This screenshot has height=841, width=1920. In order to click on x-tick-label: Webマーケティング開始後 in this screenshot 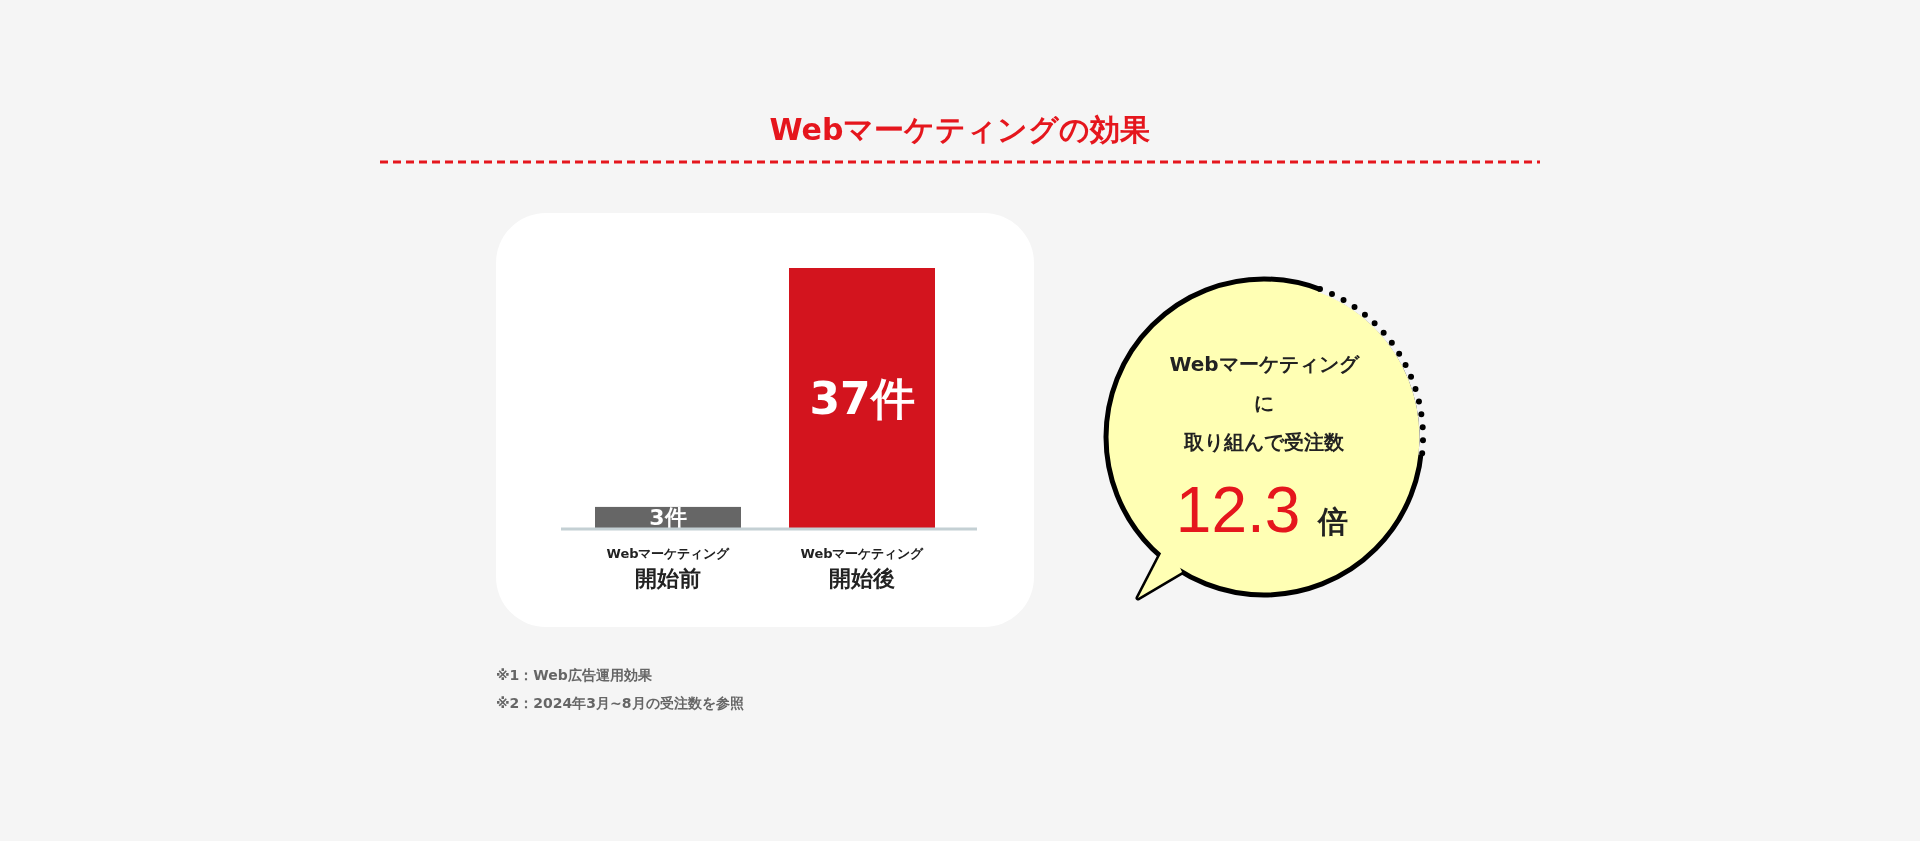, I will do `click(862, 568)`.